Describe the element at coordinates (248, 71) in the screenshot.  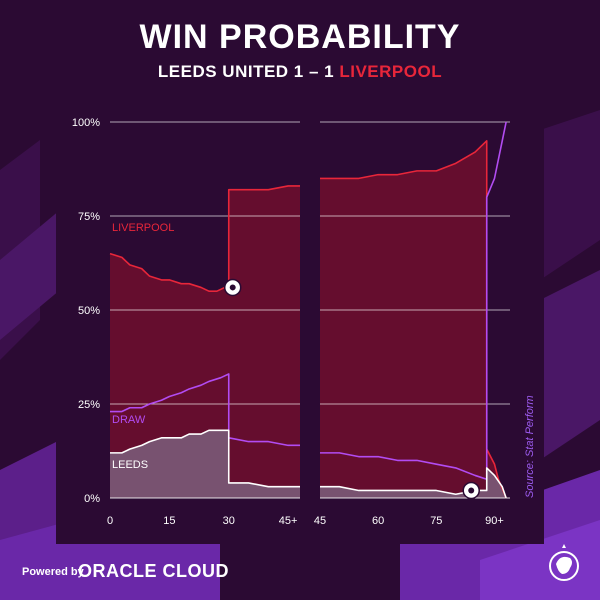
I see `subtitle-score: LEEDS UNITED 1 – 1` at that location.